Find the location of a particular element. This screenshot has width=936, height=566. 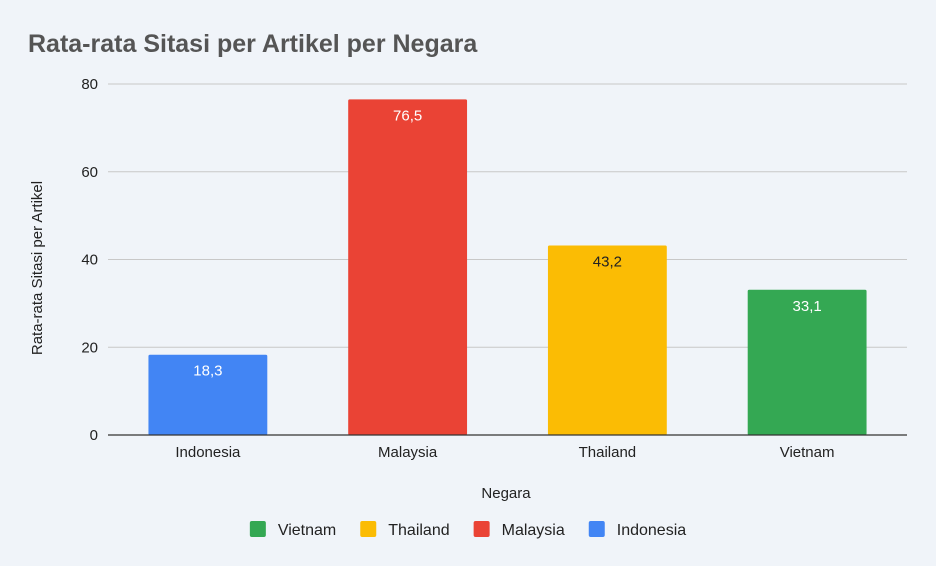

x-axis-title: Negara is located at coordinates (506, 493).